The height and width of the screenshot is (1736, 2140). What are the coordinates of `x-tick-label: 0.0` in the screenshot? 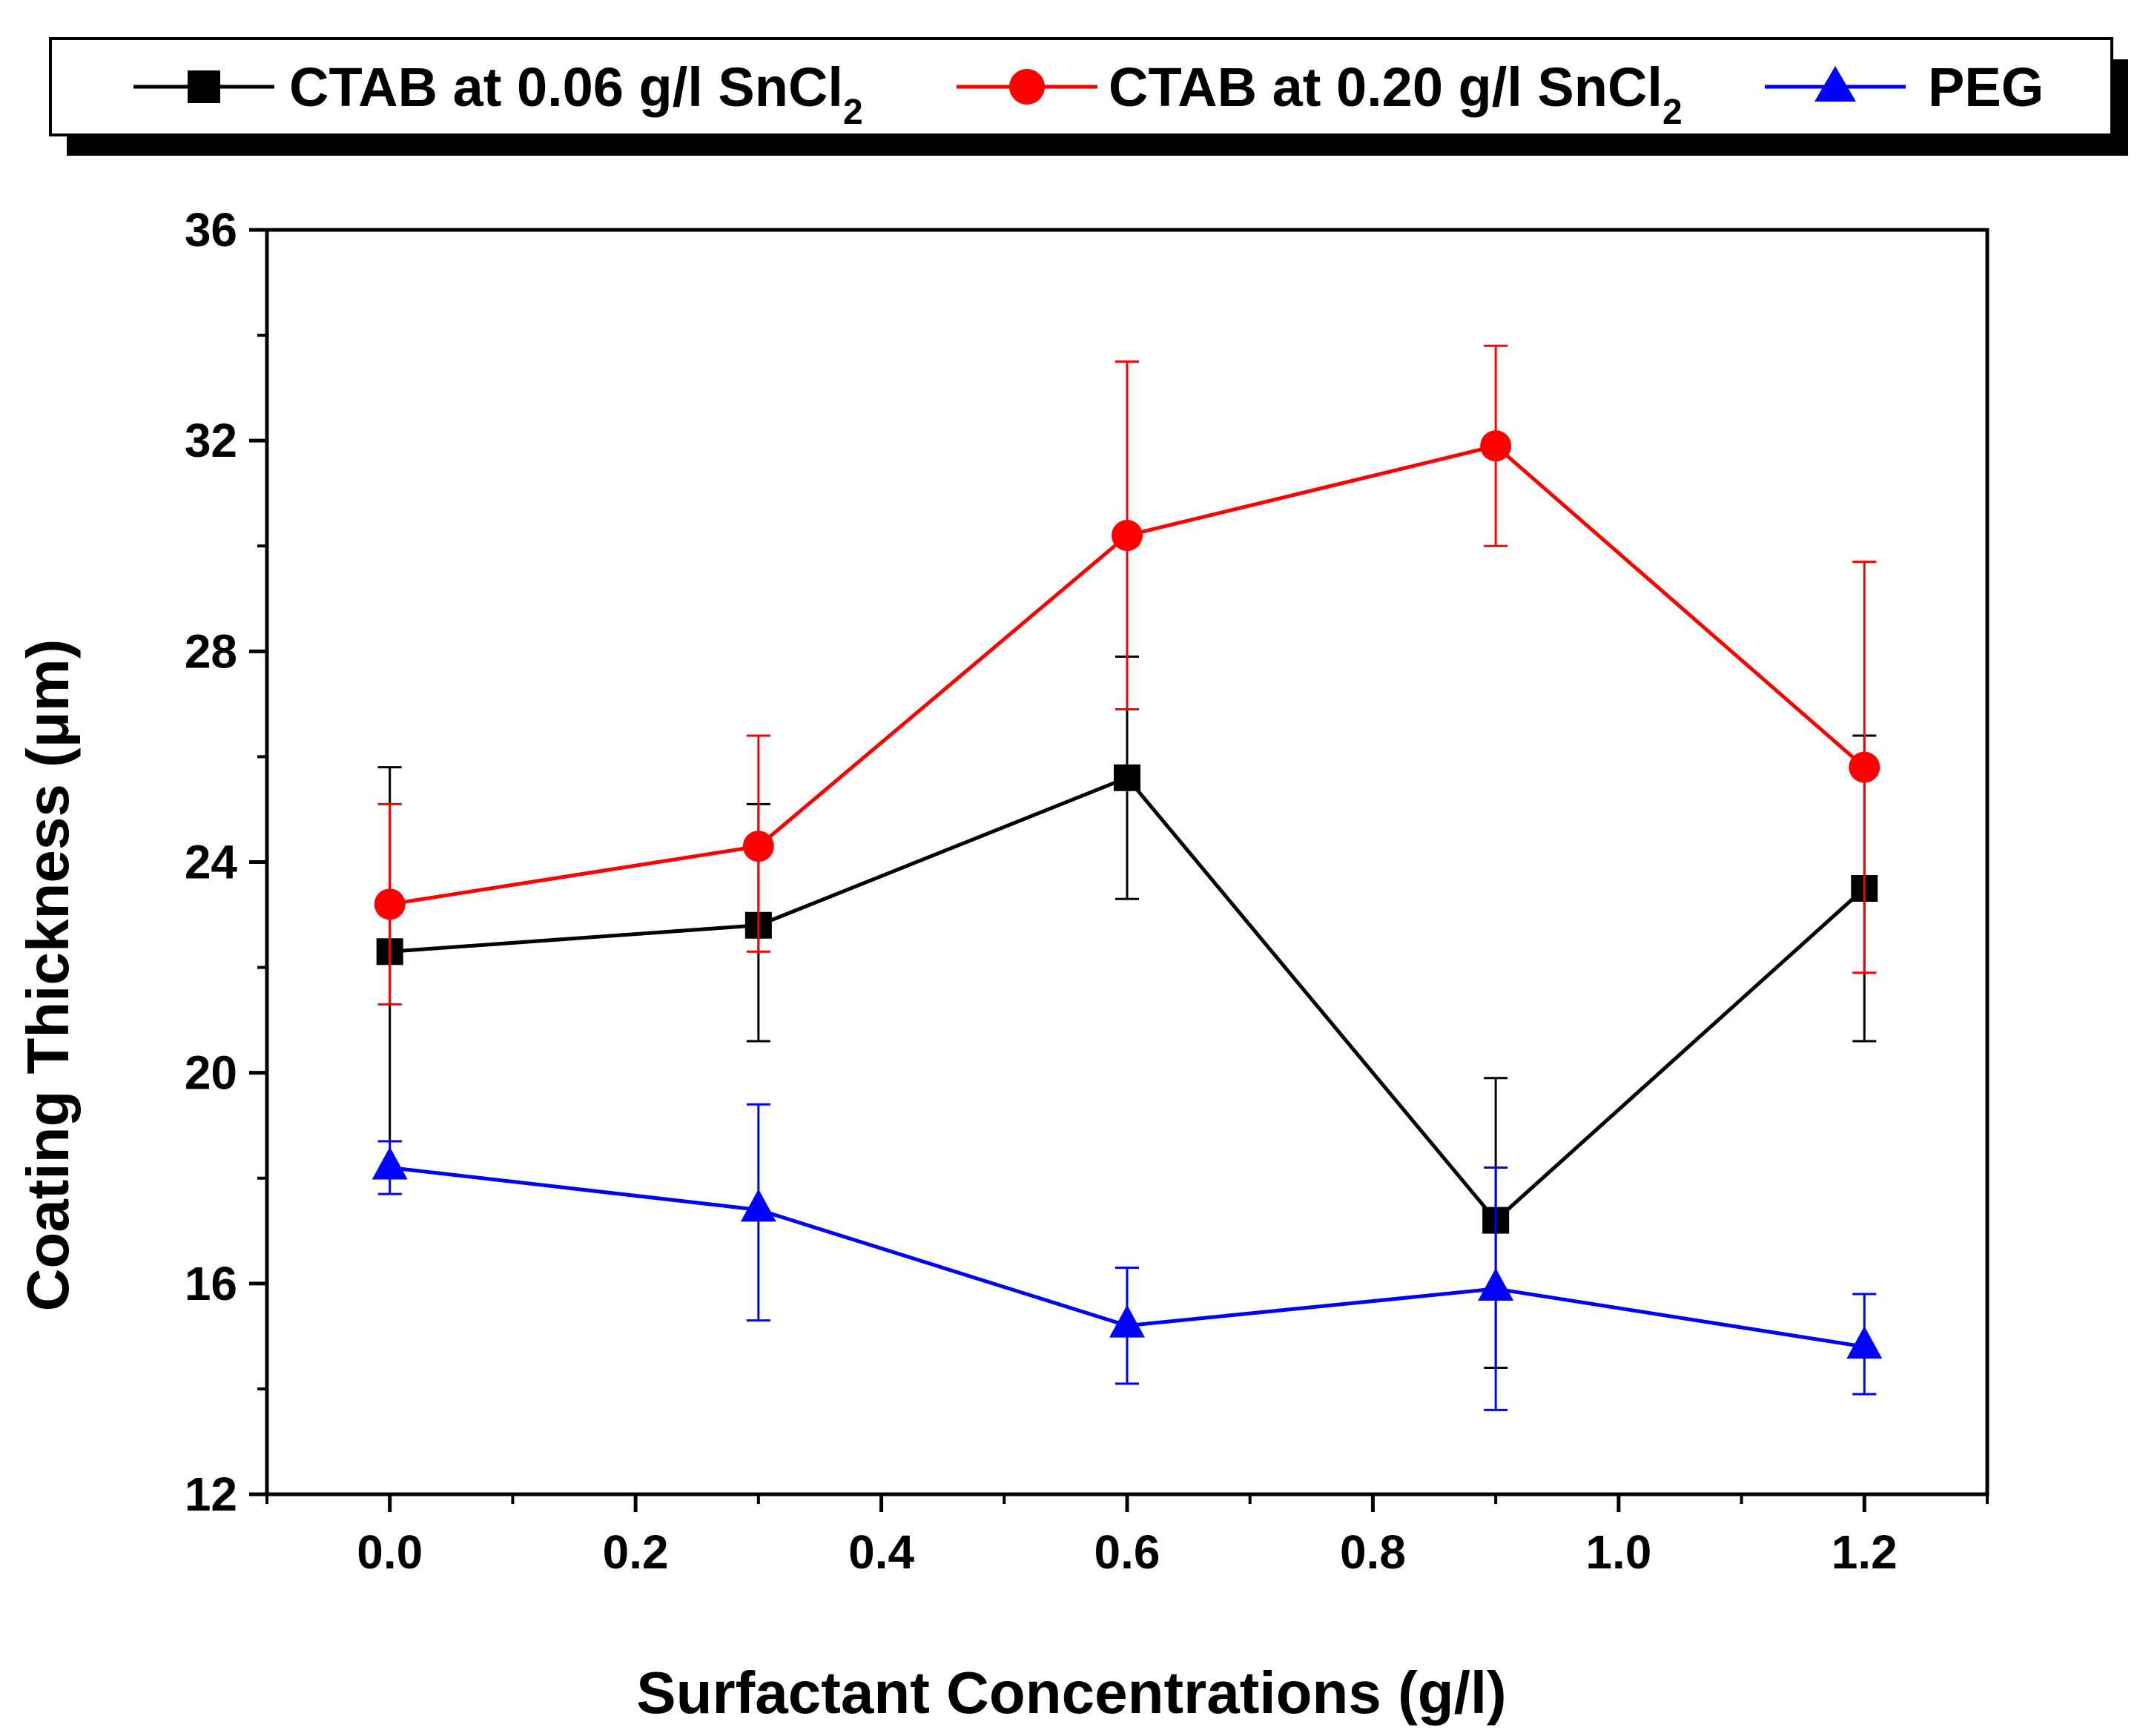 It's located at (390, 1552).